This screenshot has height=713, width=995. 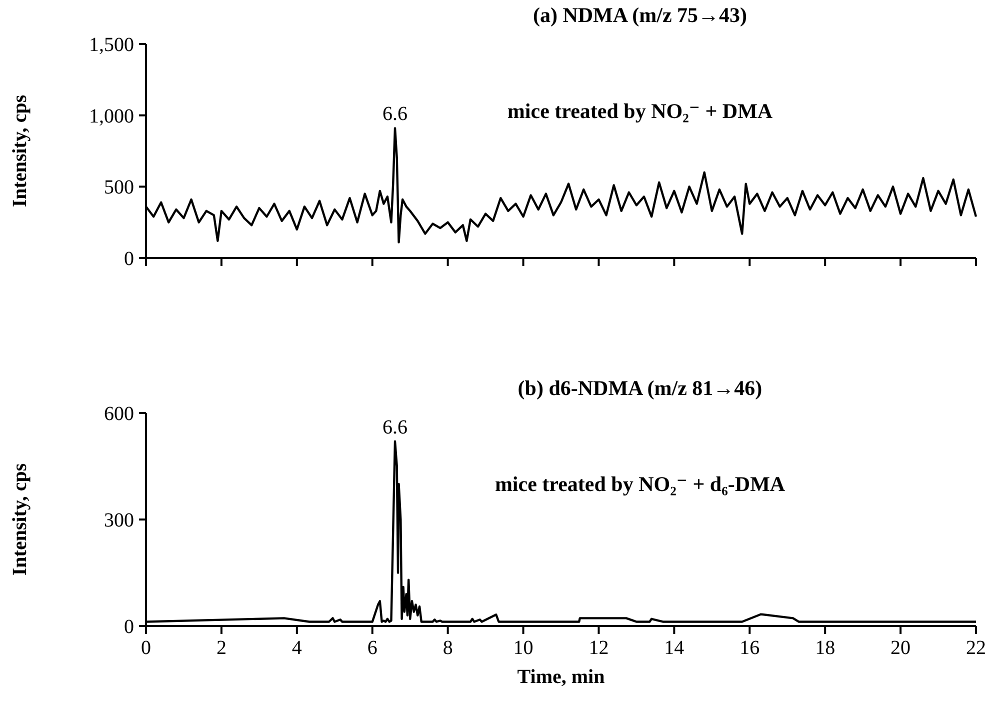 I want to click on x-tick-label: 20, so click(x=900, y=648).